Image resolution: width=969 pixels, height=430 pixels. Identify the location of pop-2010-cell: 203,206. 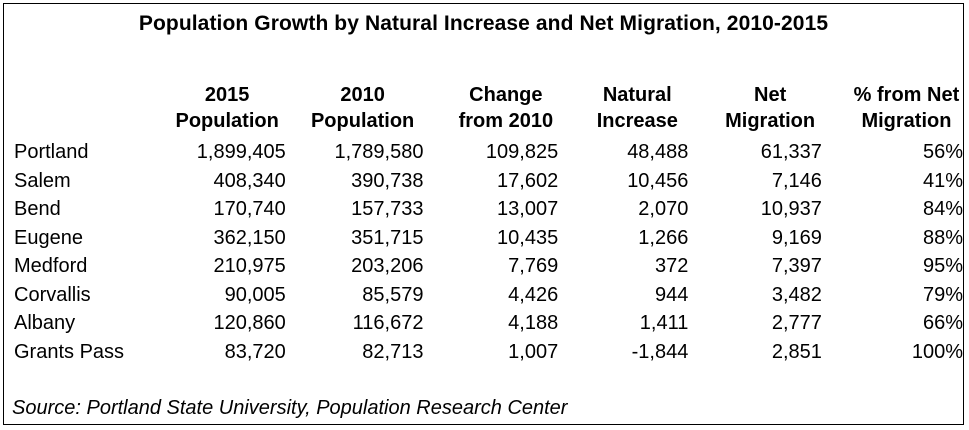
(387, 266).